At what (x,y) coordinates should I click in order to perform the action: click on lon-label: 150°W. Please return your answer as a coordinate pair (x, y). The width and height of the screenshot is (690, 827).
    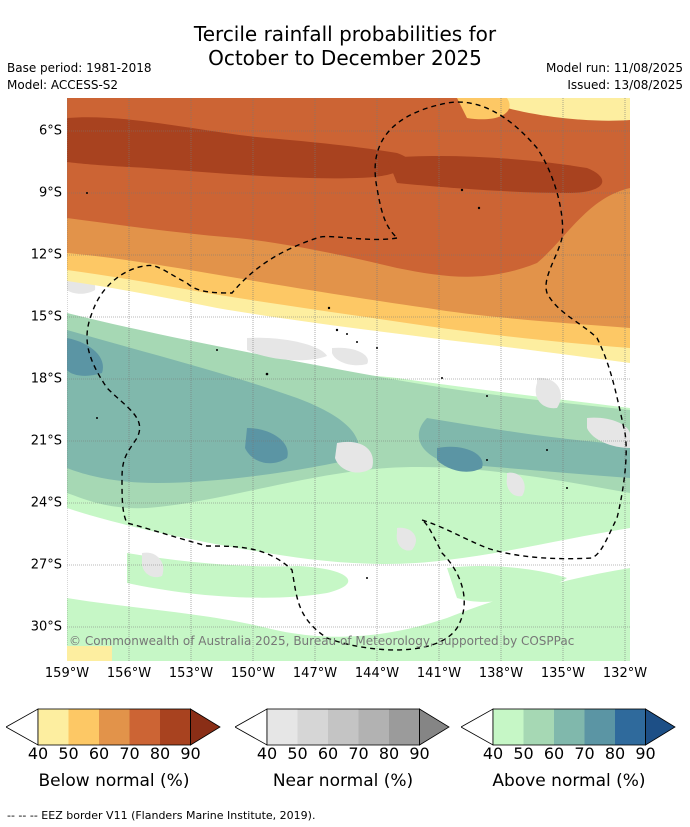
    Looking at the image, I should click on (253, 673).